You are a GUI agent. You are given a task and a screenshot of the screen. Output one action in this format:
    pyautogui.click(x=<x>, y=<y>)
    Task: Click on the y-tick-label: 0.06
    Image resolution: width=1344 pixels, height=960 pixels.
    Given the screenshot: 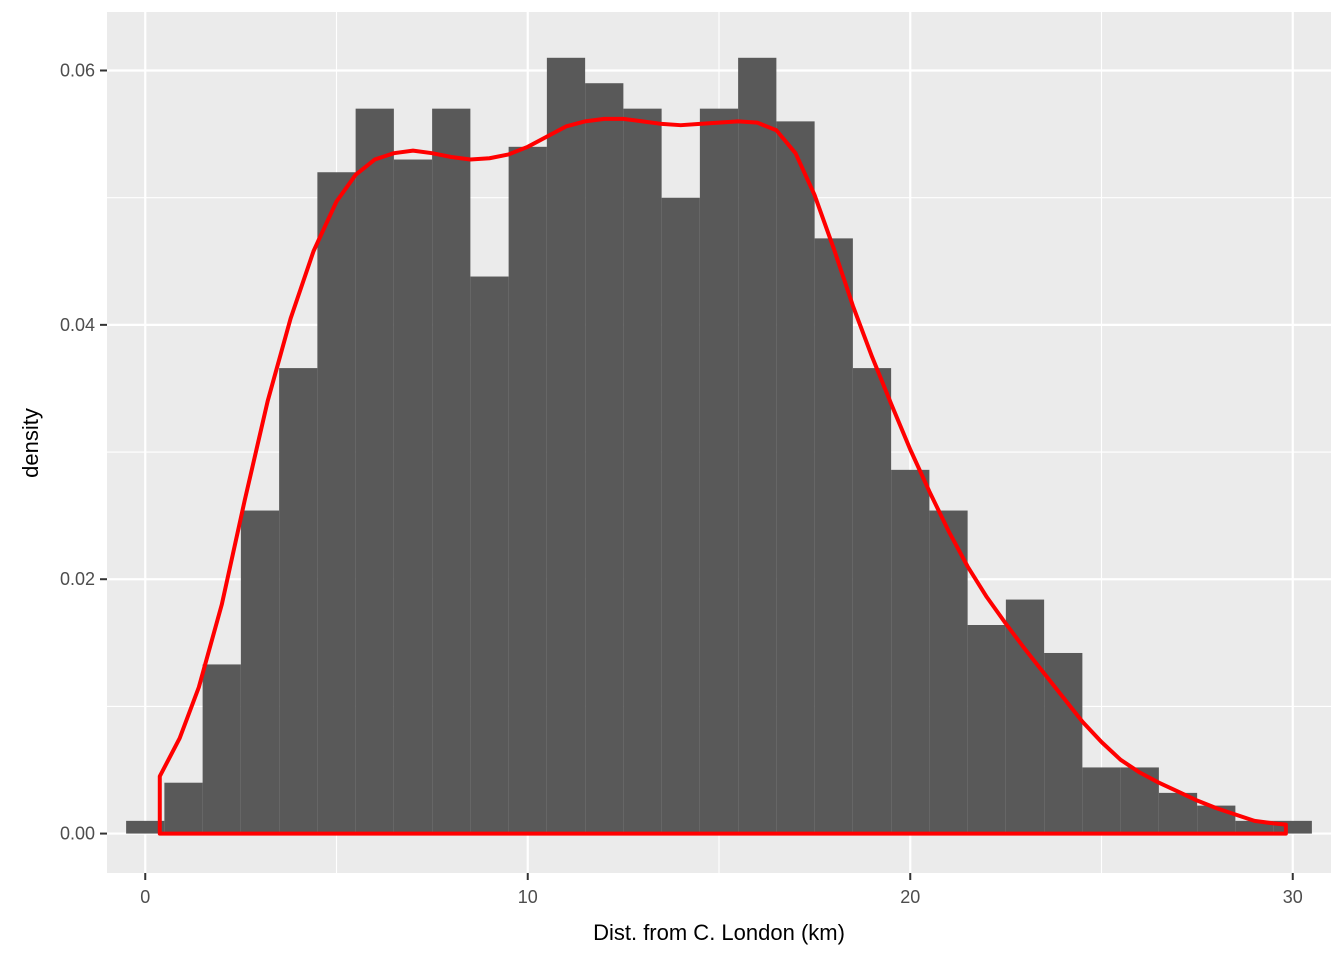 What is the action you would take?
    pyautogui.click(x=77, y=71)
    